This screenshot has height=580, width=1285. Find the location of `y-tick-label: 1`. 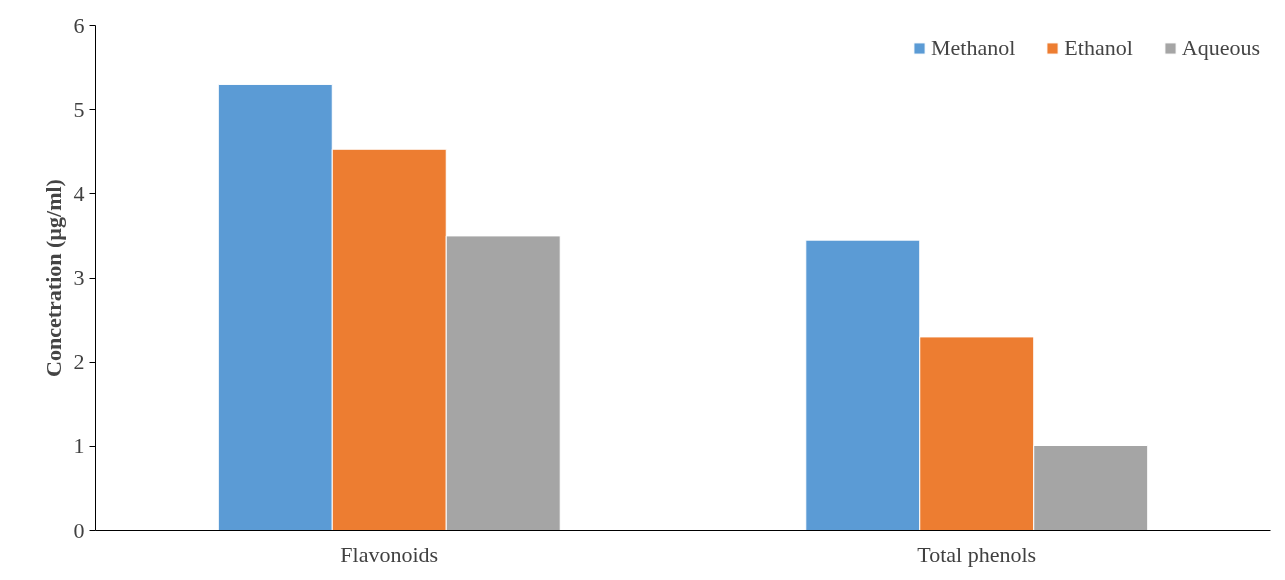

y-tick-label: 1 is located at coordinates (79, 446).